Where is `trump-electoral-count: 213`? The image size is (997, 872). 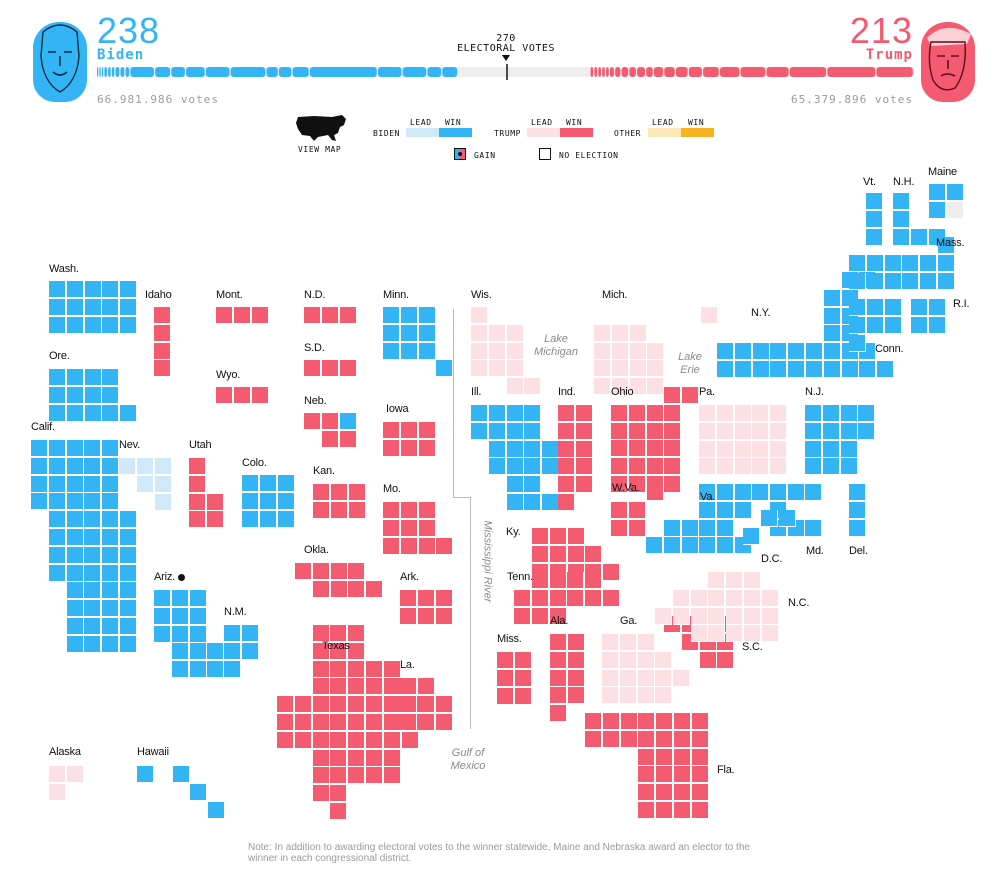
trump-electoral-count: 213 is located at coordinates (881, 30).